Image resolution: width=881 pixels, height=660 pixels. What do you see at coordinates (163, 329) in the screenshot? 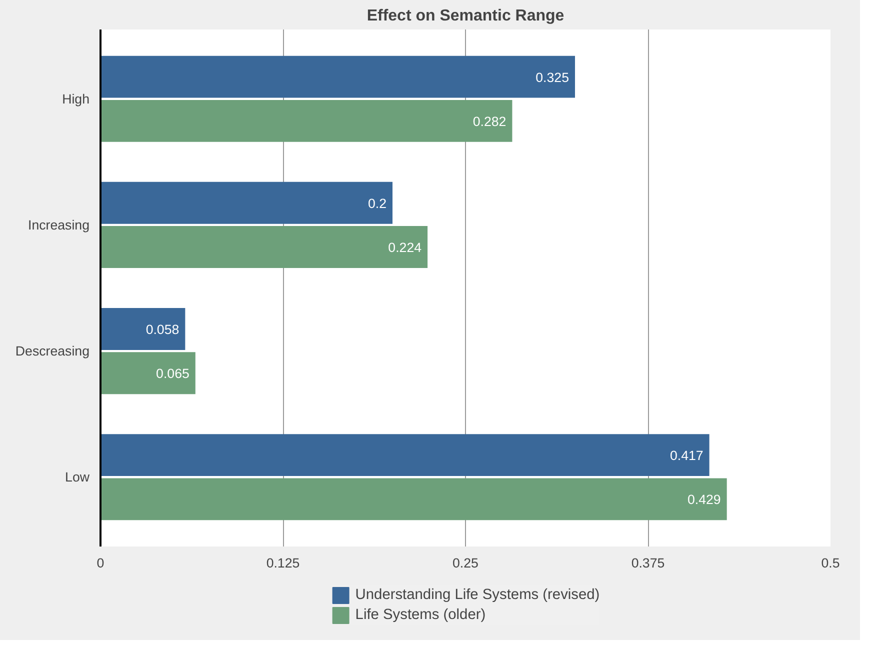
I see `data-label: 0.058` at bounding box center [163, 329].